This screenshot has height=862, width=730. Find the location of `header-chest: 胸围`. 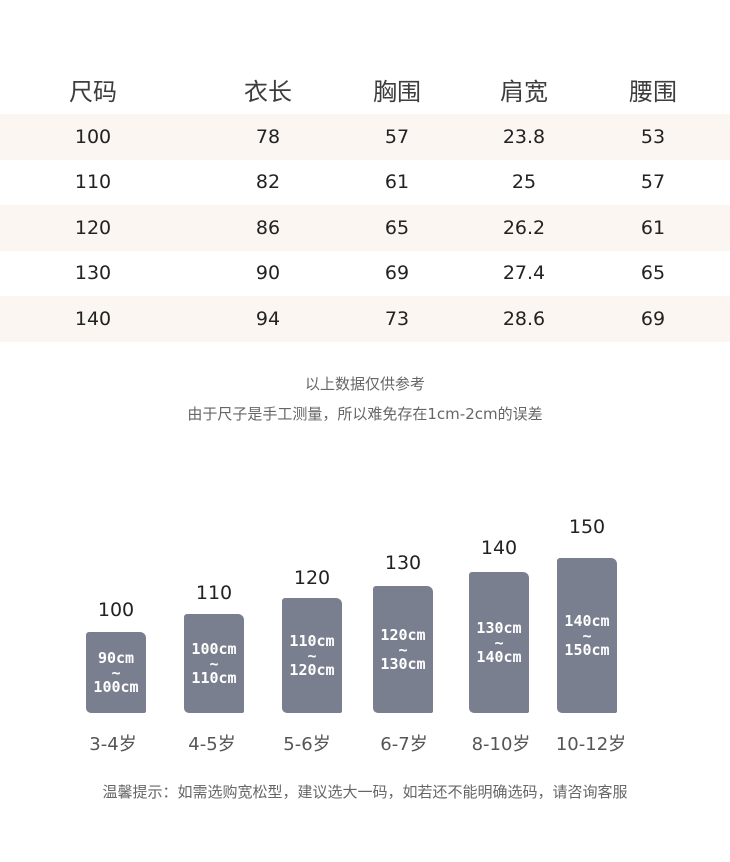

header-chest: 胸围 is located at coordinates (397, 91).